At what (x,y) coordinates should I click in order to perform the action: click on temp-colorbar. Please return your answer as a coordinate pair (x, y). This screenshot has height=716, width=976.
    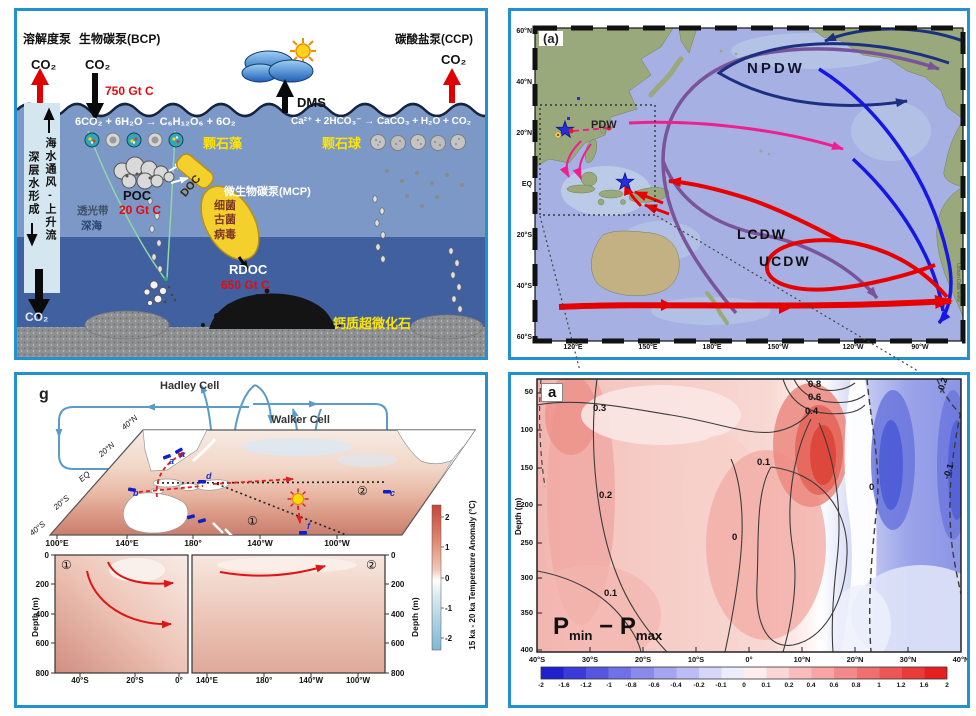
    Looking at the image, I should click on (436, 577).